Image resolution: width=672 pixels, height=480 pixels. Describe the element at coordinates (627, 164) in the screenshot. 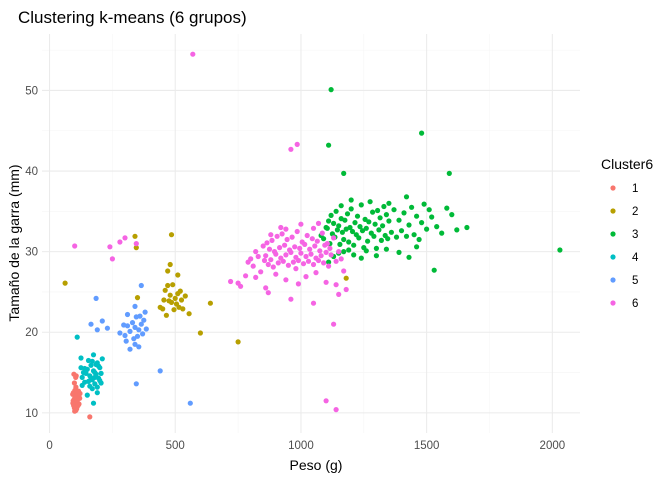

I see `legend-title: Cluster6` at that location.